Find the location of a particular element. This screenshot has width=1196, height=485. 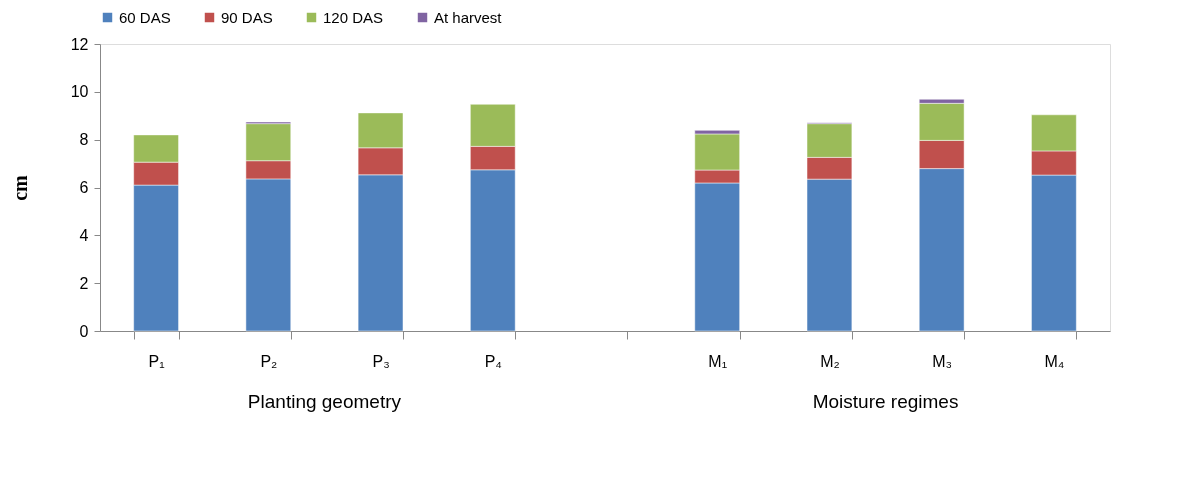

text: Moisture regimes is located at coordinates (885, 401).